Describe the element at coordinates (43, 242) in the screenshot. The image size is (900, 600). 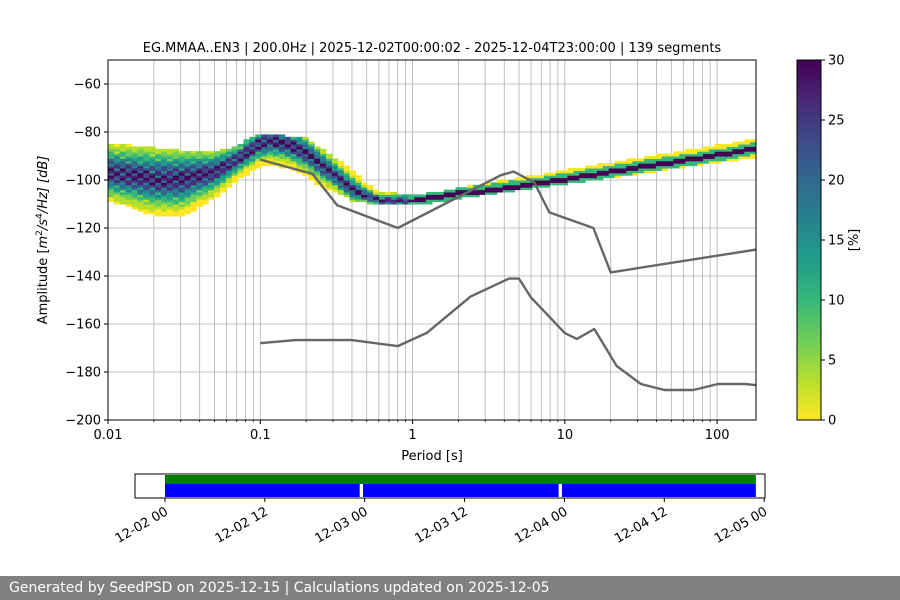
I see `y-label-m: m` at that location.